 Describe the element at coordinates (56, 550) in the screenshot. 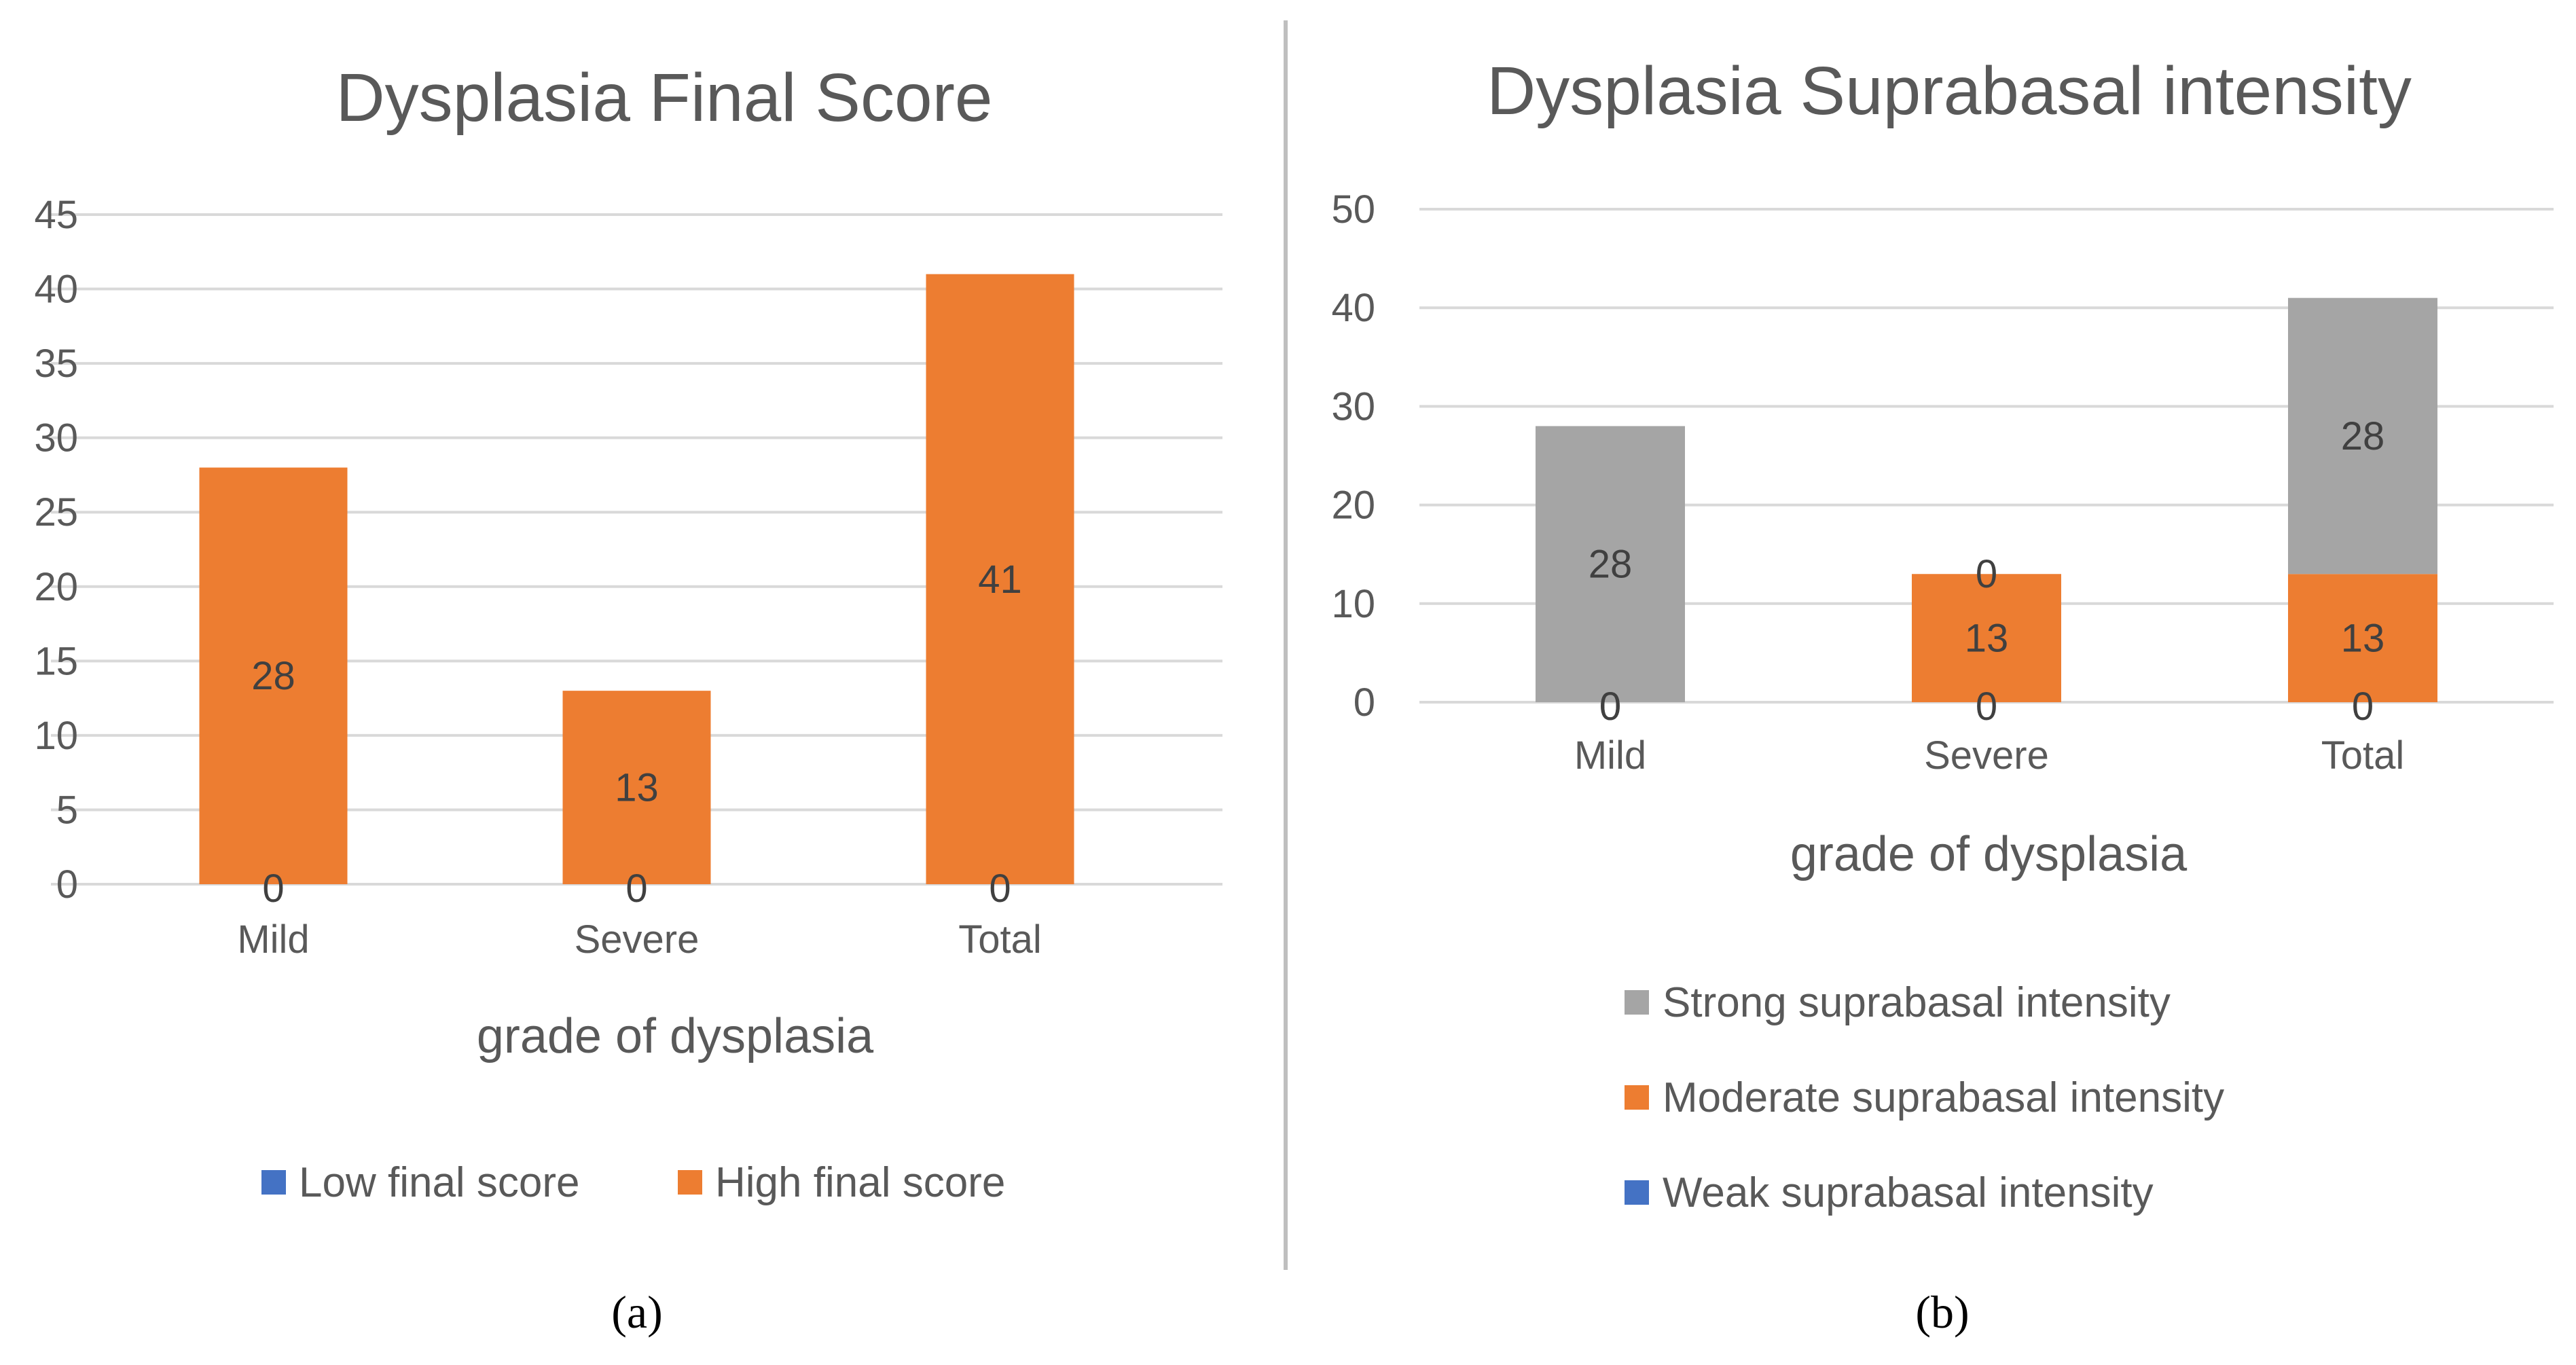

I see `y-tick-labels: 0 5 10 15 20 25 30 35 40 45` at that location.